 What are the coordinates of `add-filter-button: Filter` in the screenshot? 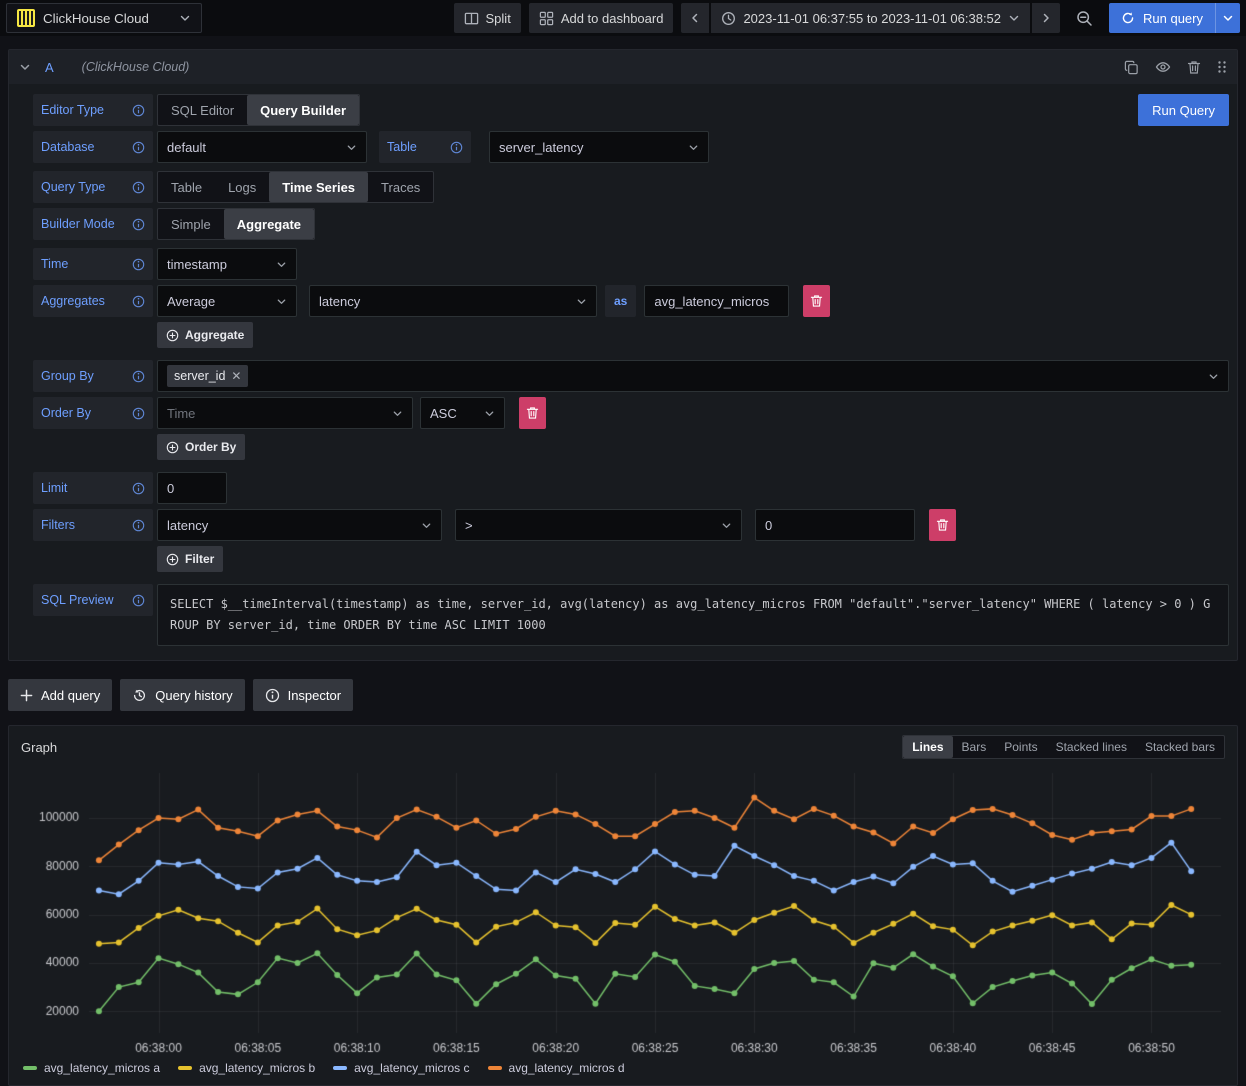 It's located at (190, 559).